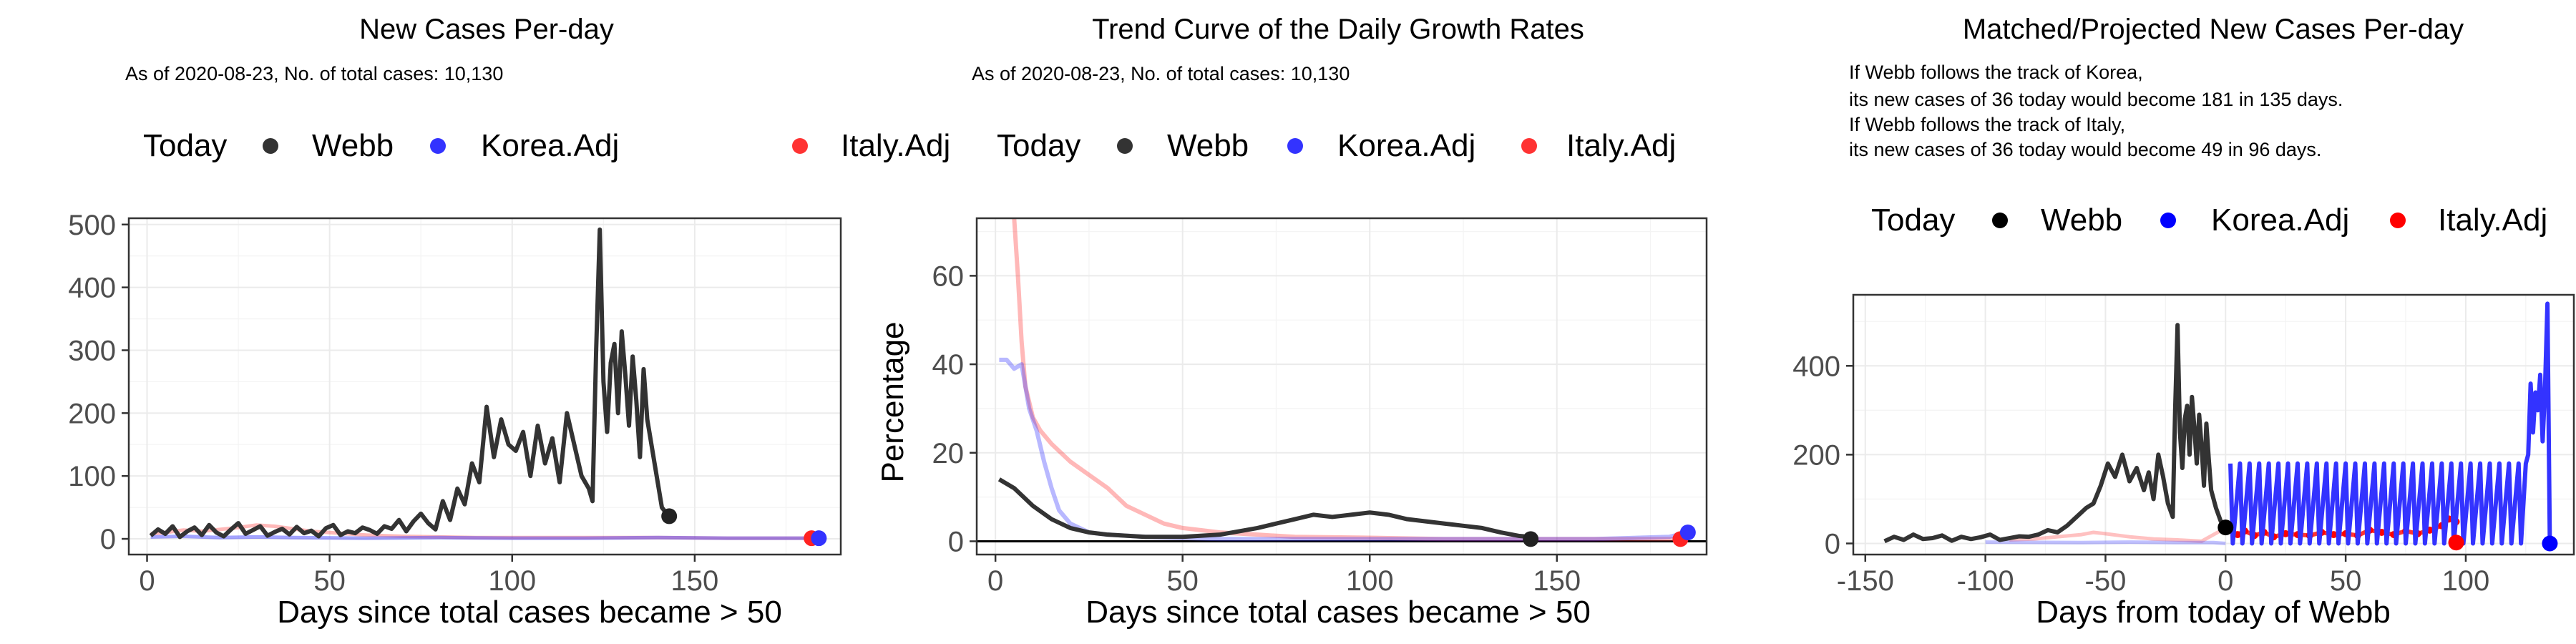 The height and width of the screenshot is (644, 2576). I want to click on y-tick-label: 40, so click(948, 365).